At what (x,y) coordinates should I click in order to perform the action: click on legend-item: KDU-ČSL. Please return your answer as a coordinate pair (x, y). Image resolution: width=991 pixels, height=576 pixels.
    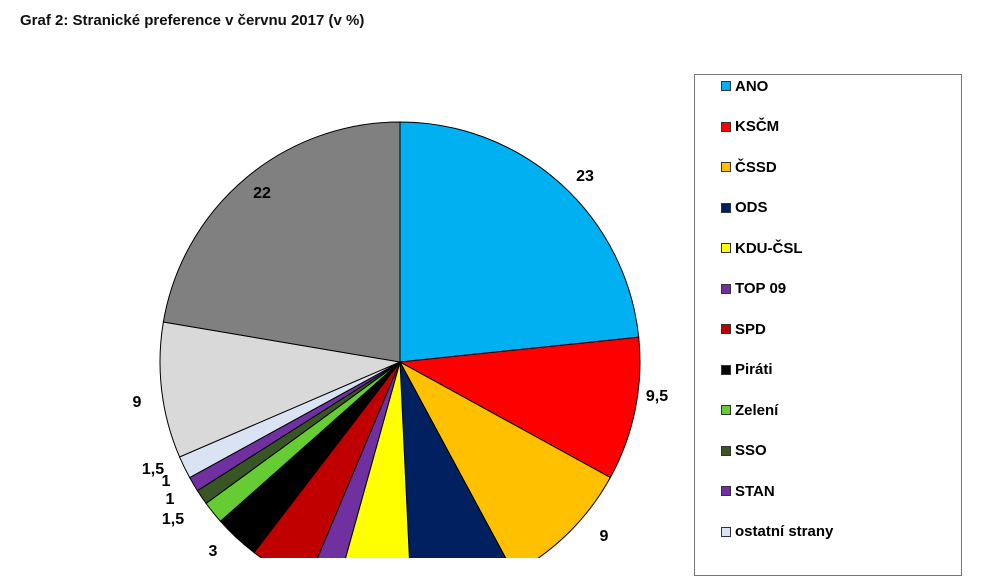
    Looking at the image, I should click on (762, 248).